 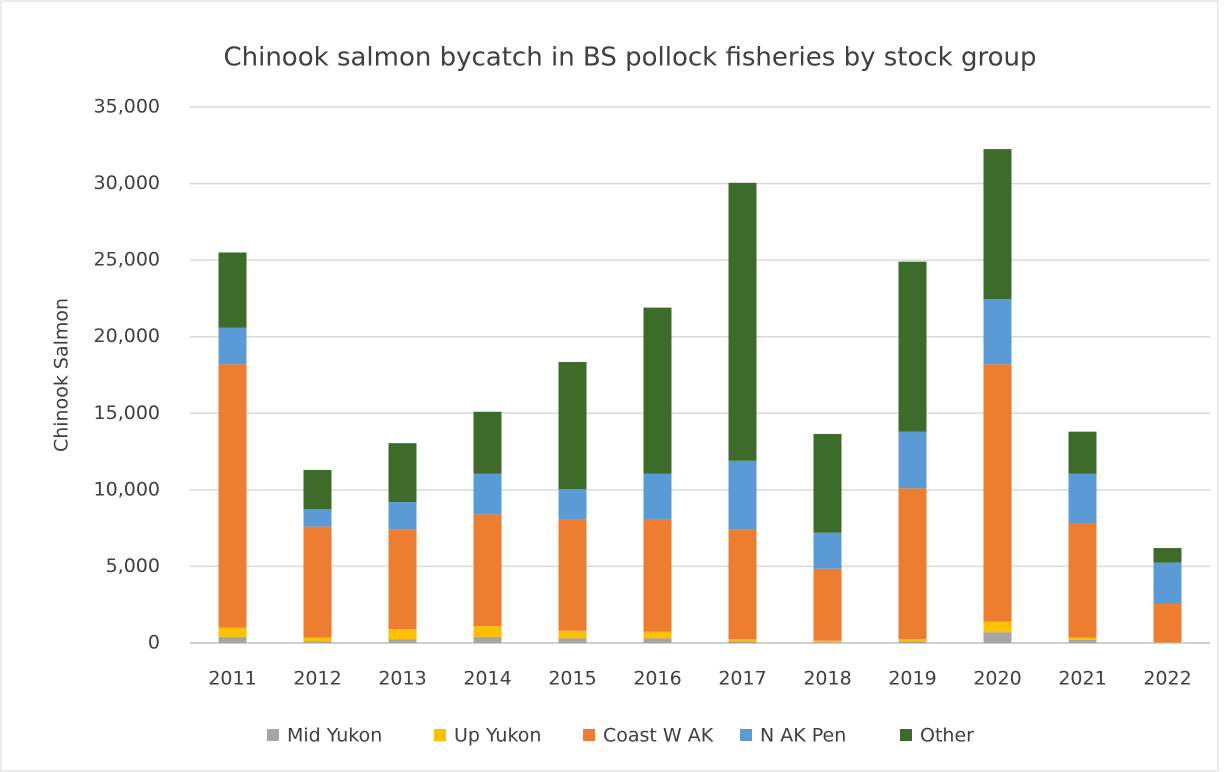 What do you see at coordinates (657, 679) in the screenshot?
I see `x-tick-label: 2016` at bounding box center [657, 679].